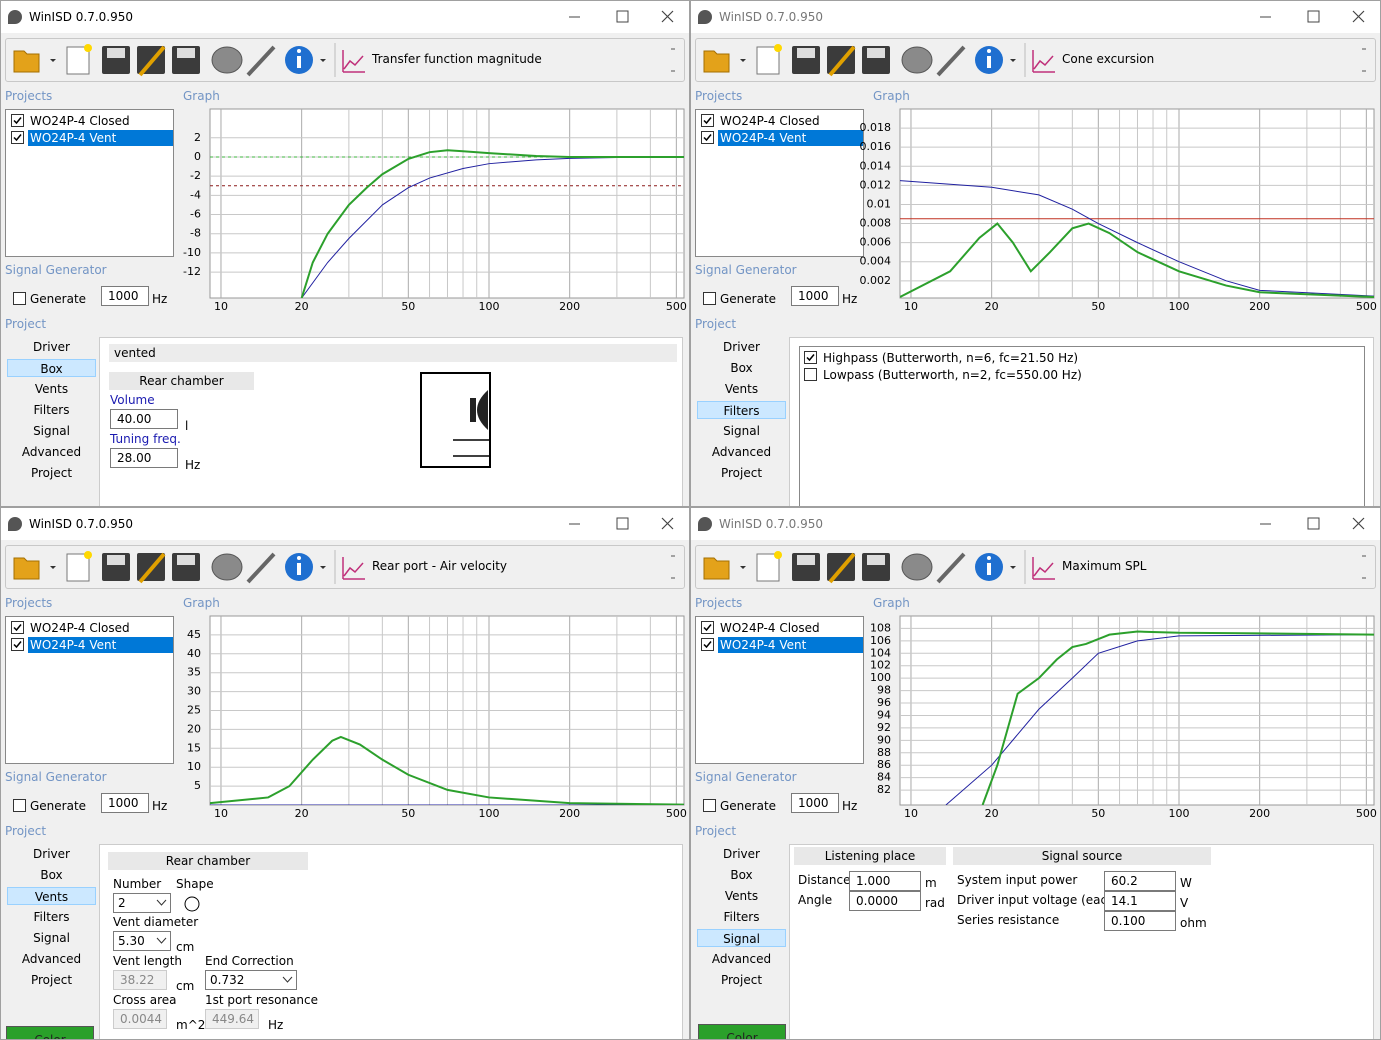 The image size is (1381, 1040). Describe the element at coordinates (26, 61) in the screenshot. I see `open-icon` at that location.